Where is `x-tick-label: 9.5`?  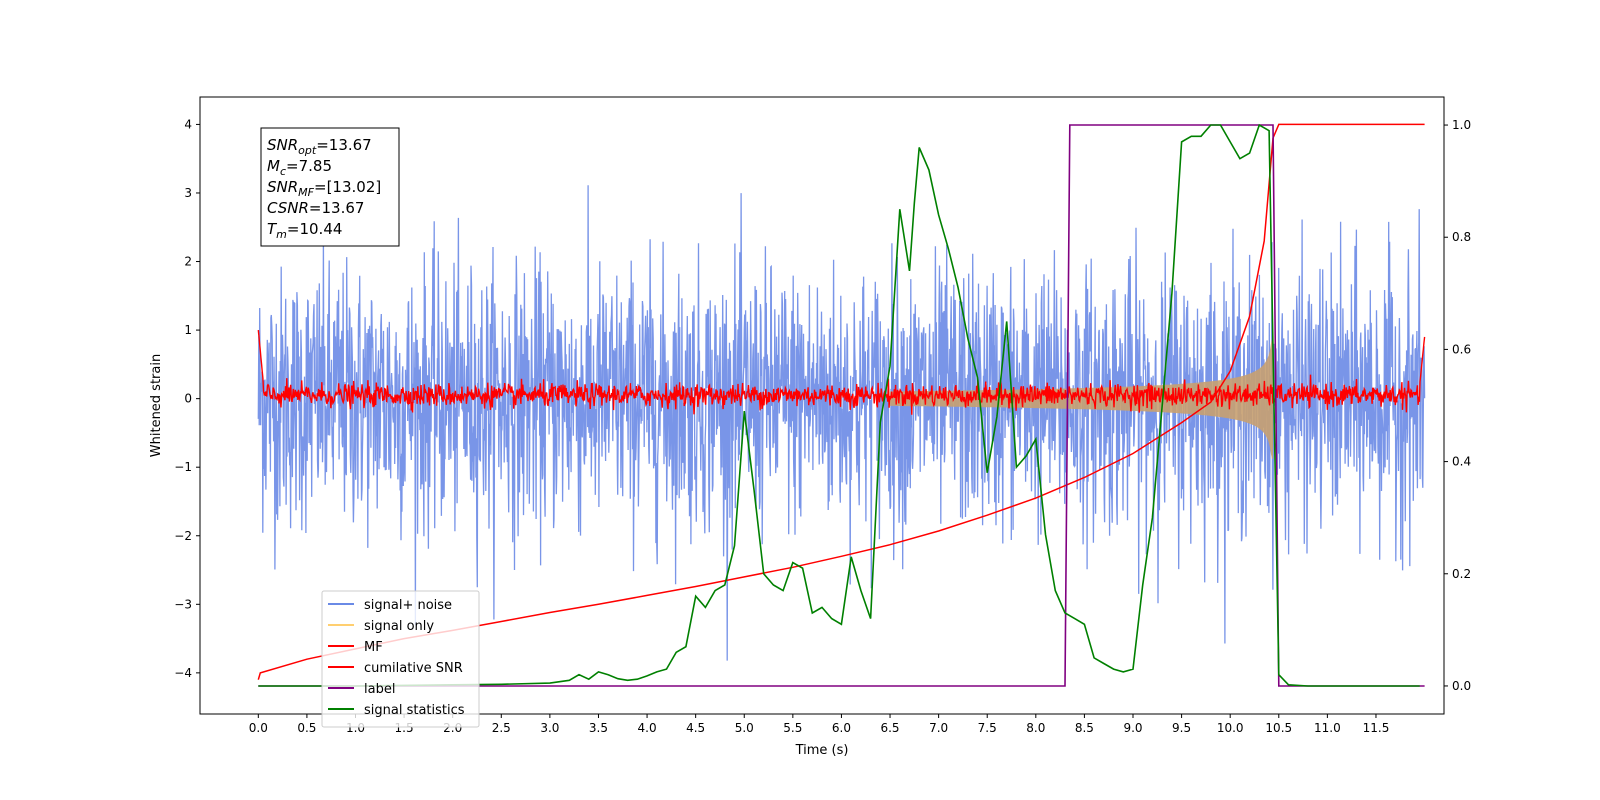
x-tick-label: 9.5 is located at coordinates (1181, 728).